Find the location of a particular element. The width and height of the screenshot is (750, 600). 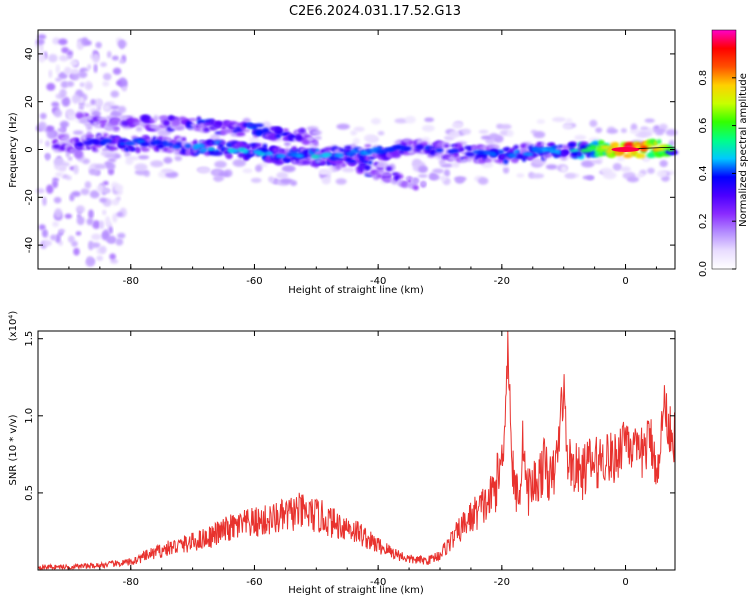

snr-x-tick-label: -60 is located at coordinates (254, 582).